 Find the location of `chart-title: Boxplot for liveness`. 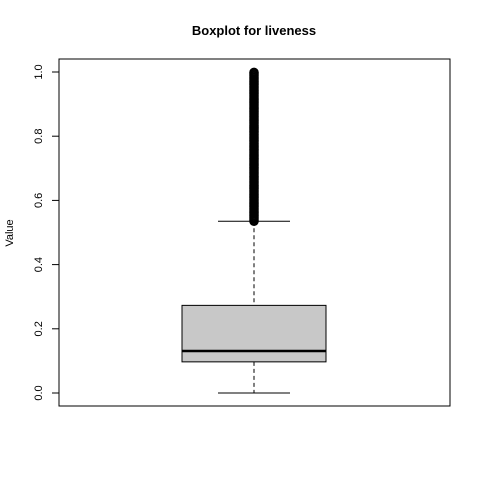

chart-title: Boxplot for liveness is located at coordinates (254, 30).